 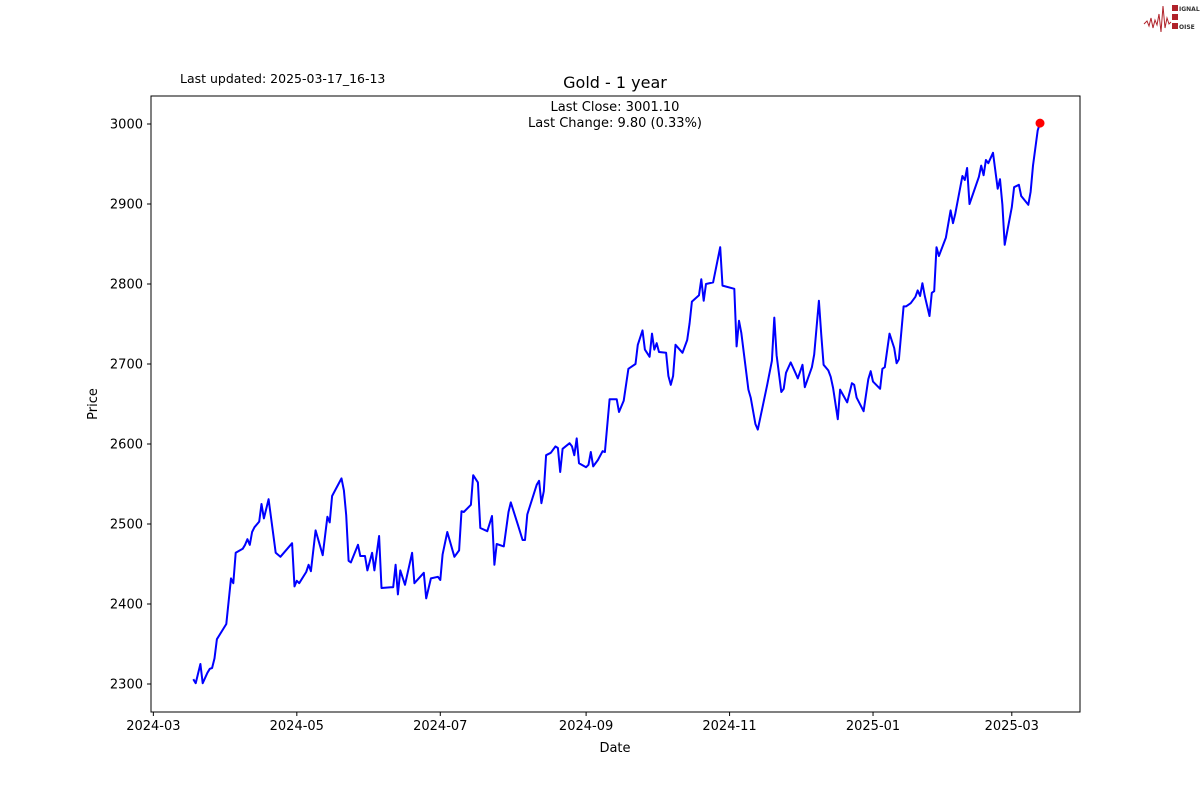 I want to click on x-tick-label: 2025-01, so click(x=873, y=726).